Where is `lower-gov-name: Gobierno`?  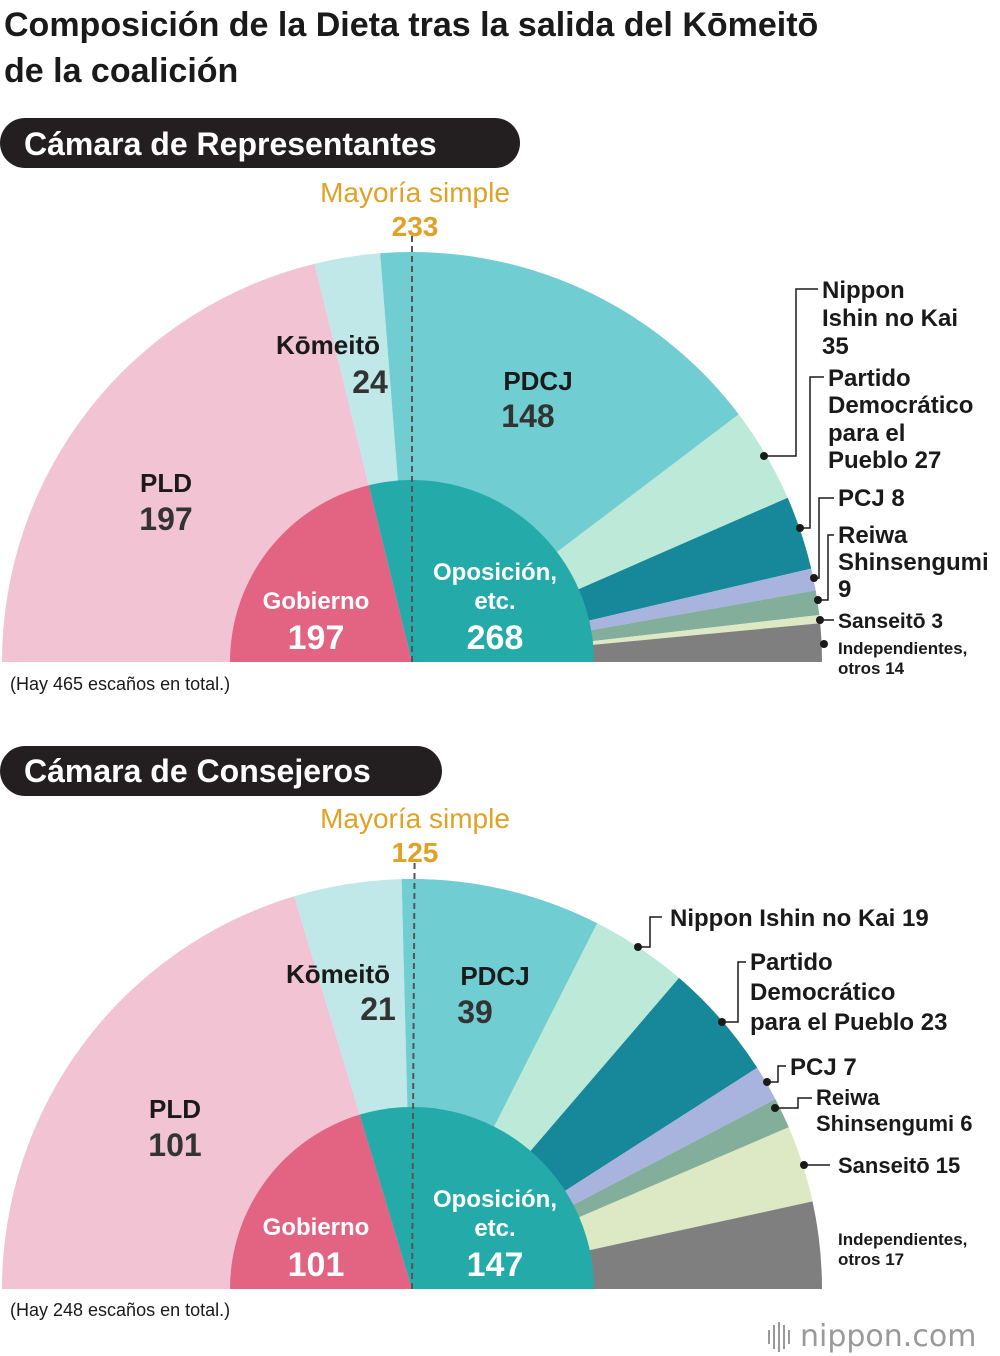
lower-gov-name: Gobierno is located at coordinates (316, 601).